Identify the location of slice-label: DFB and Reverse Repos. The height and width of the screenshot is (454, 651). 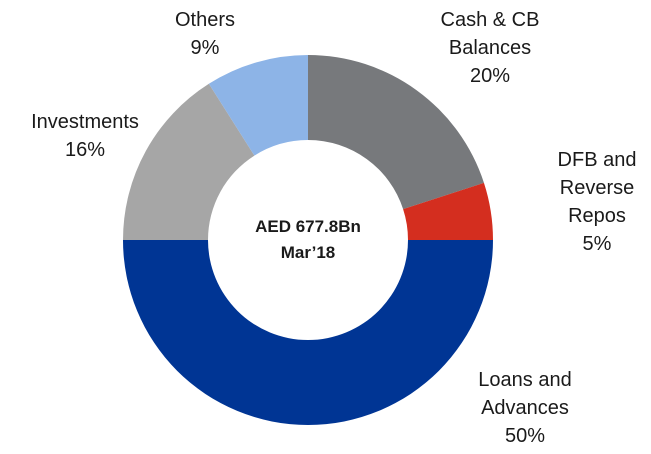
(597, 188).